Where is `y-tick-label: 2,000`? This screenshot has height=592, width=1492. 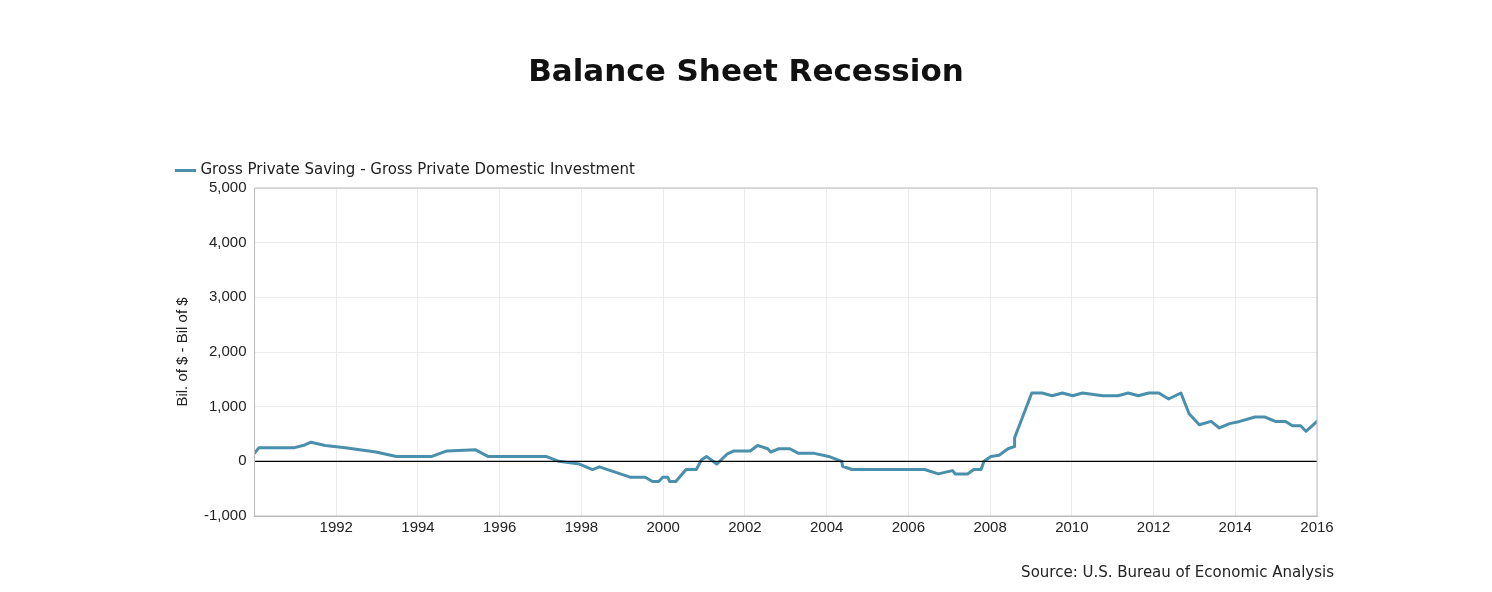
y-tick-label: 2,000 is located at coordinates (227, 351).